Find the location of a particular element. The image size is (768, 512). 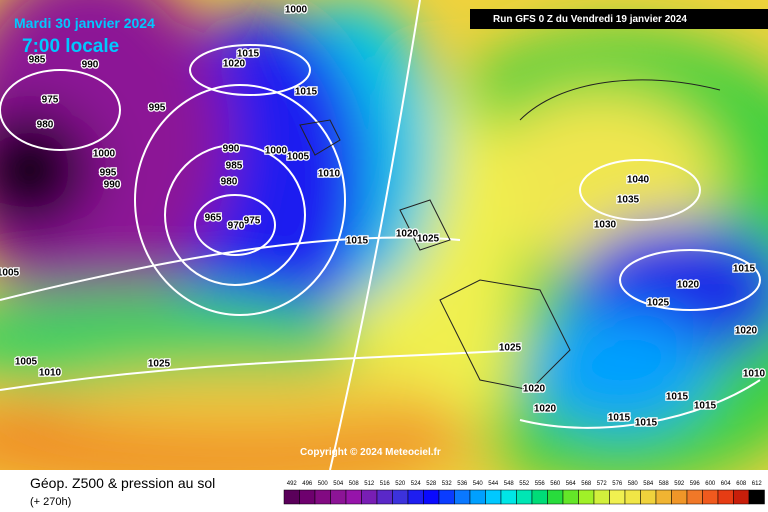

scale-label: 512 is located at coordinates (369, 484).